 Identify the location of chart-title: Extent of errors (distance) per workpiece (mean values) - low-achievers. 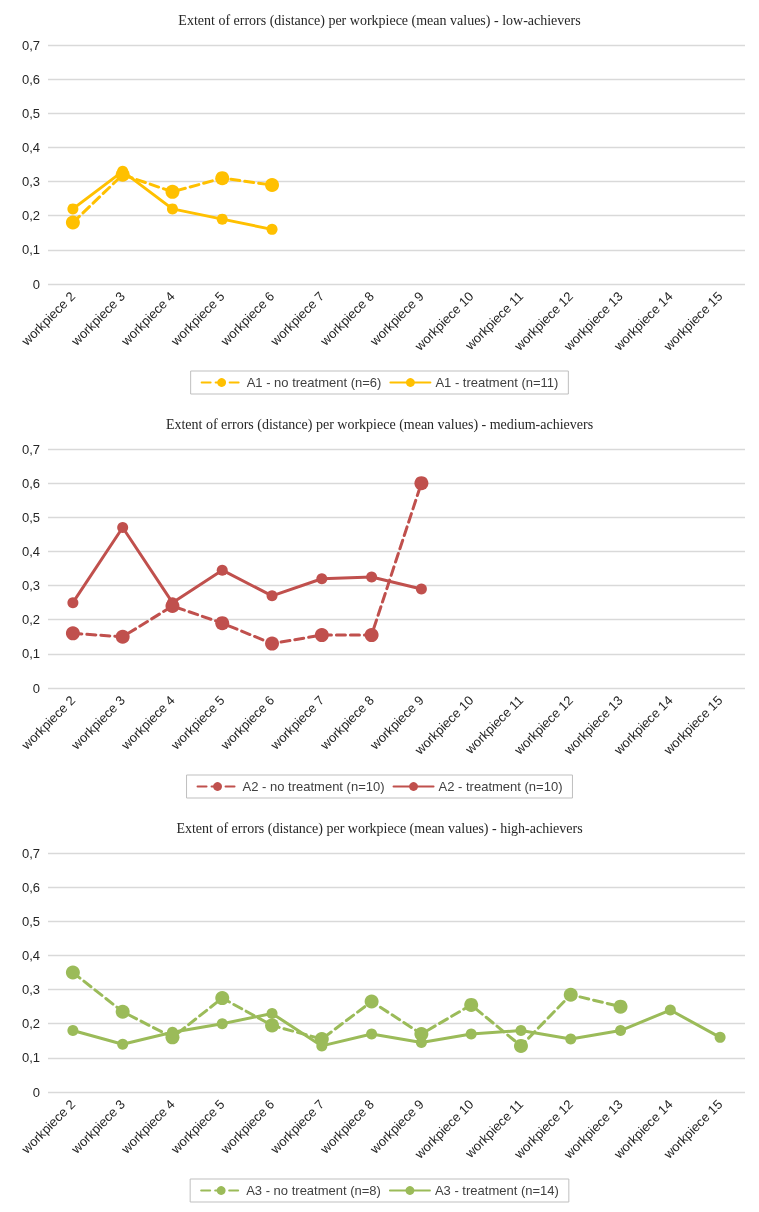
(379, 20).